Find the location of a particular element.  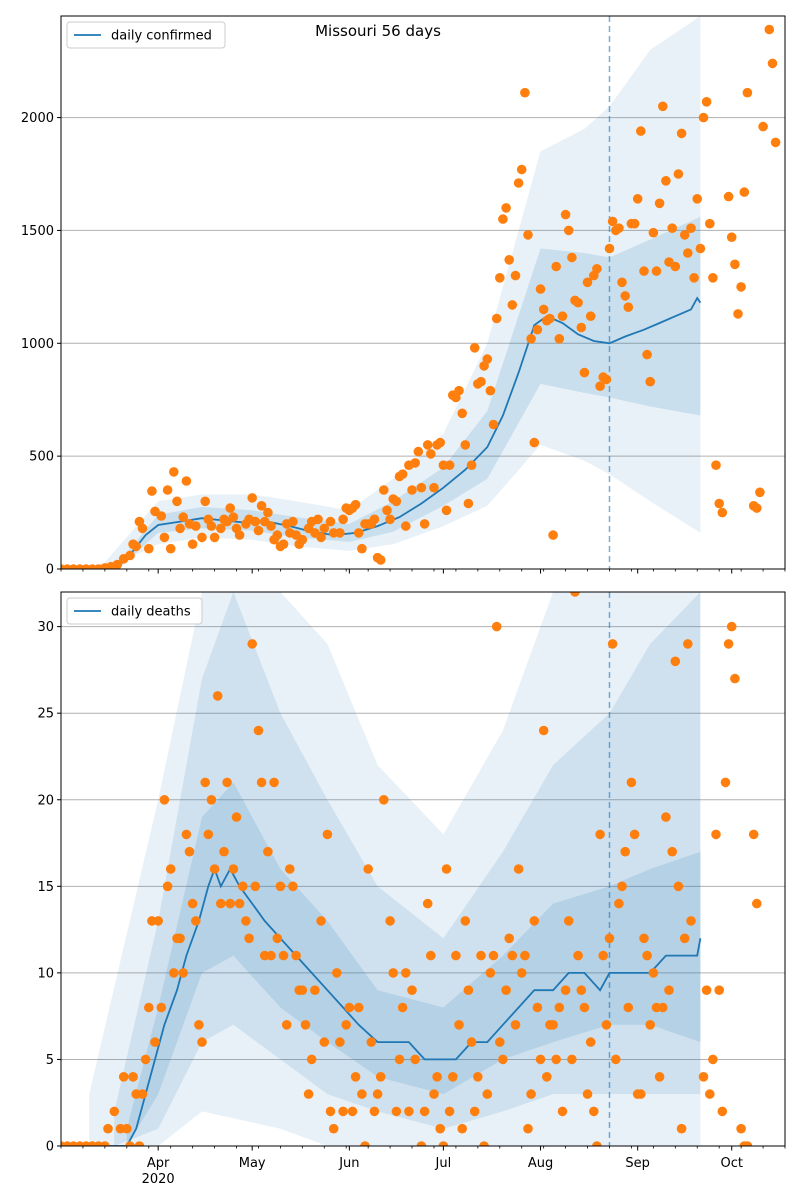

y-tick-label: 30 is located at coordinates (45, 627).